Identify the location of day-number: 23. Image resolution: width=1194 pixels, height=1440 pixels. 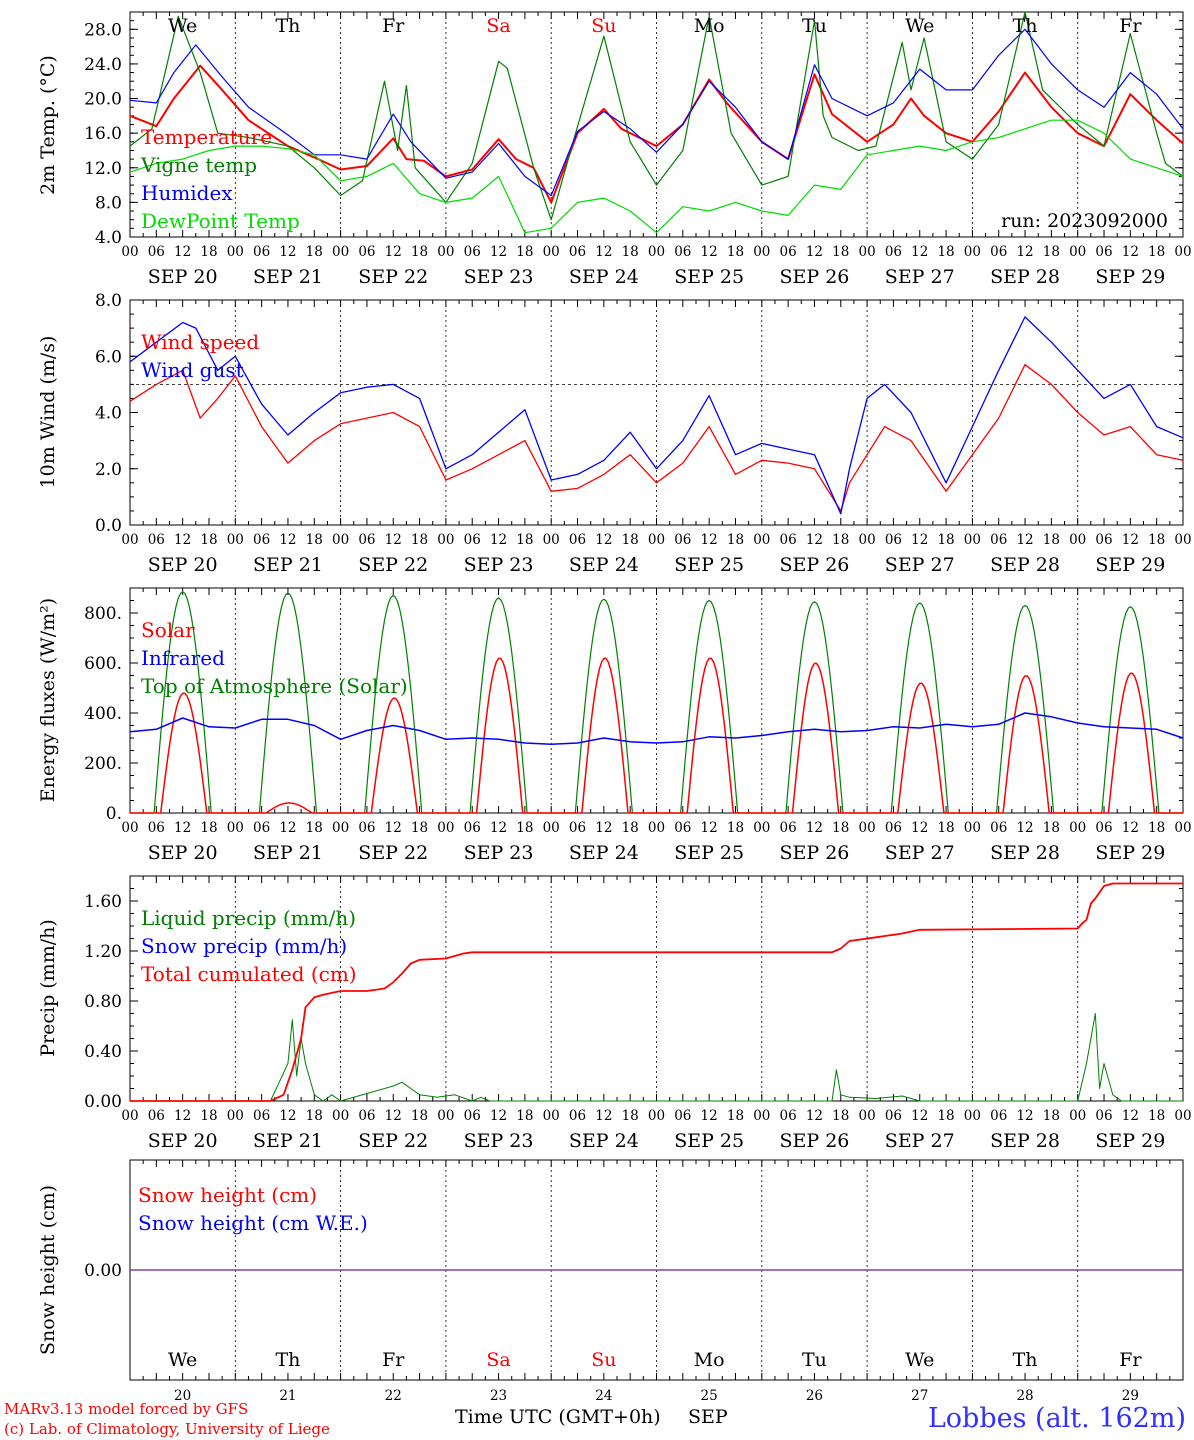
(498, 1396).